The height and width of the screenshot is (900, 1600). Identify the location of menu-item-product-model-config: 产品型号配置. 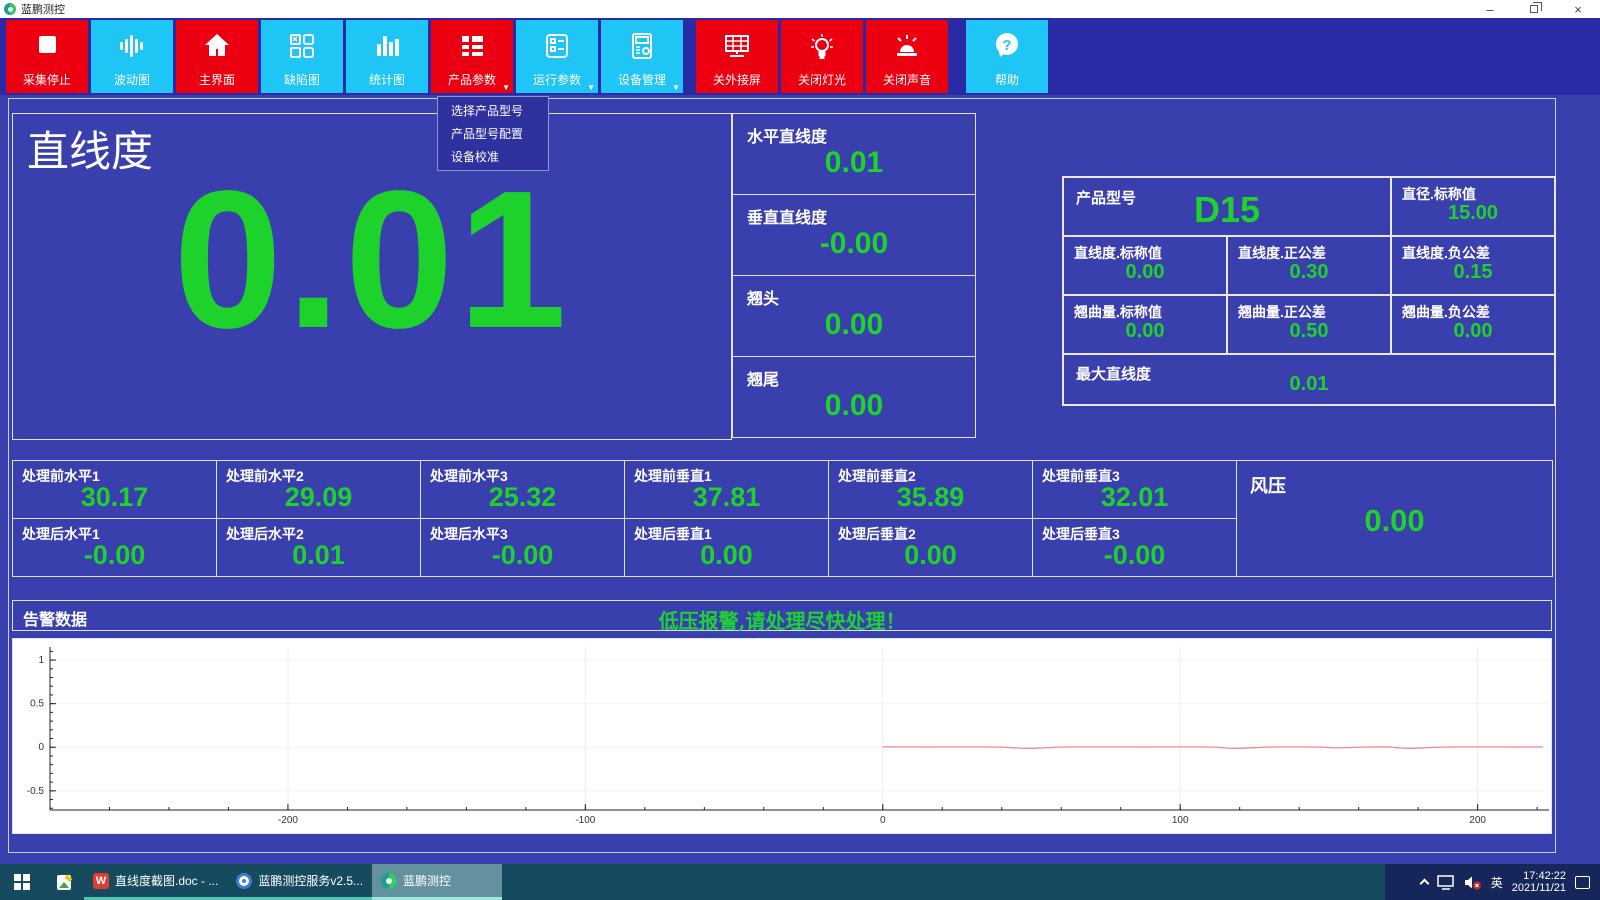
(487, 134).